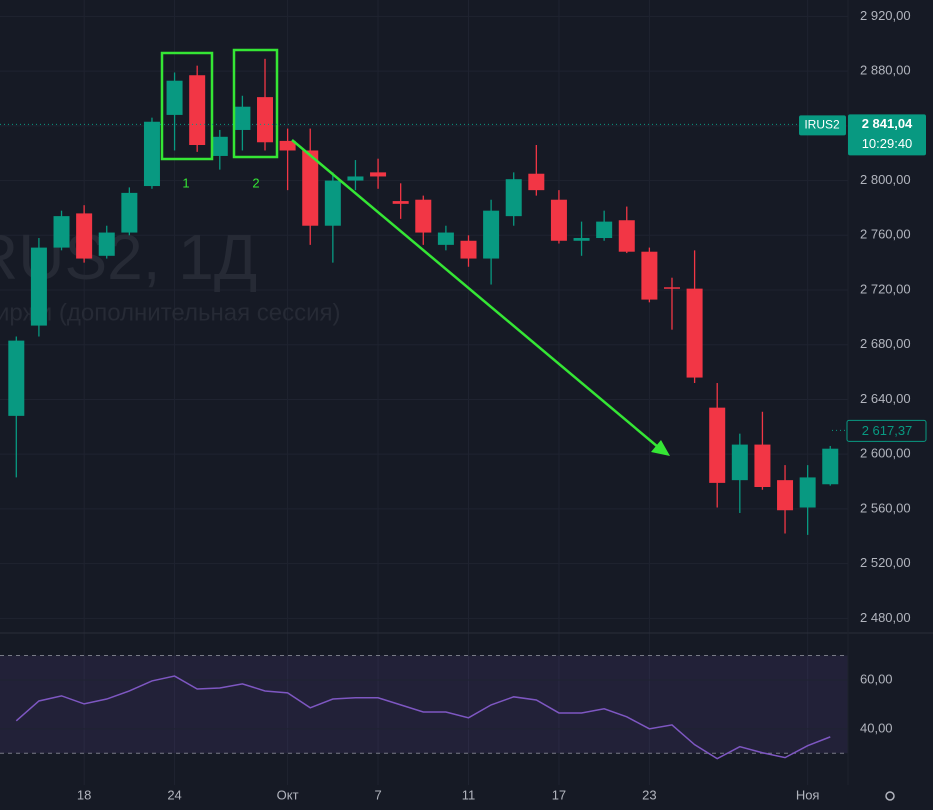 The image size is (933, 810). Describe the element at coordinates (885, 507) in the screenshot. I see `y-tick-label: 2 560,00` at that location.